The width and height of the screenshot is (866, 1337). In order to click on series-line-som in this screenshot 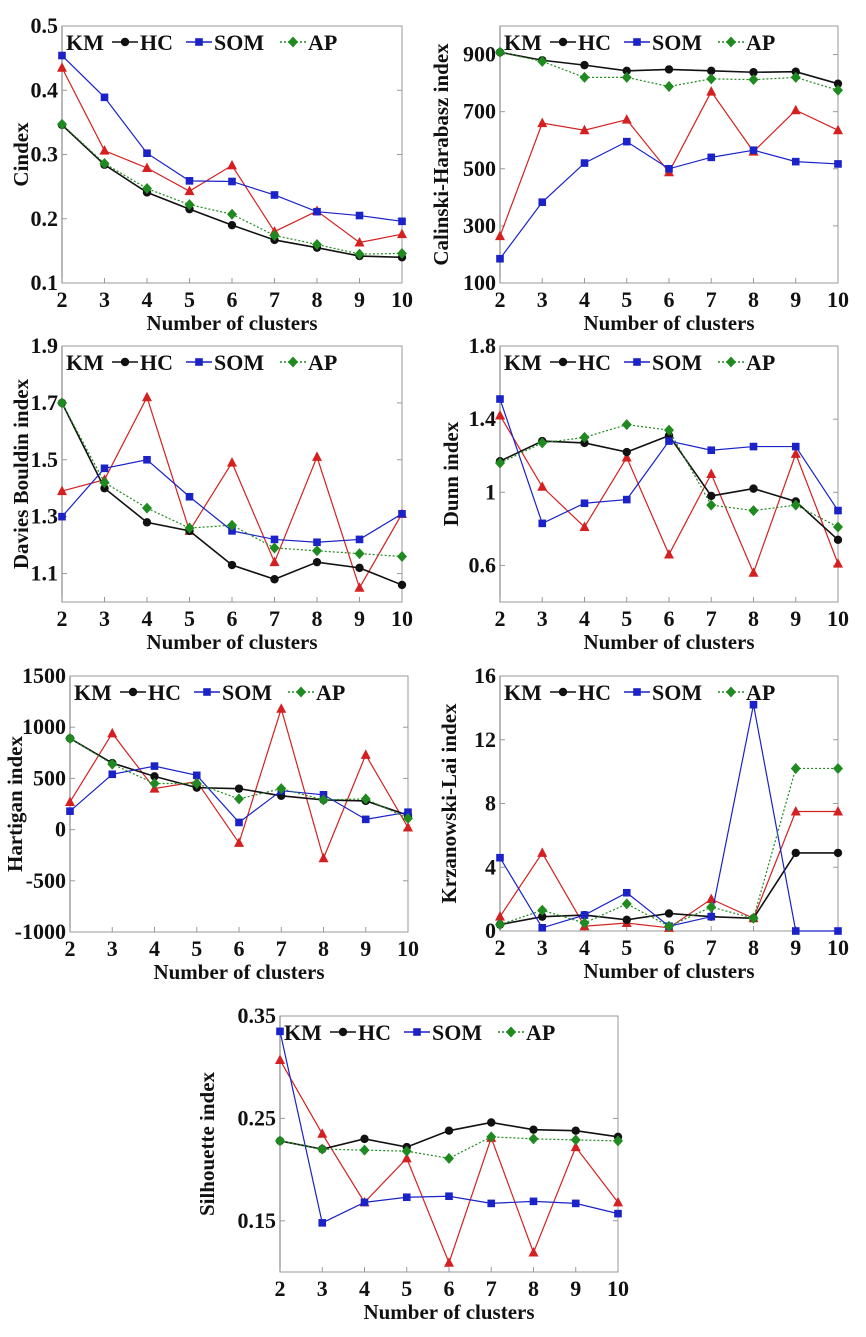, I will do `click(232, 138)`.